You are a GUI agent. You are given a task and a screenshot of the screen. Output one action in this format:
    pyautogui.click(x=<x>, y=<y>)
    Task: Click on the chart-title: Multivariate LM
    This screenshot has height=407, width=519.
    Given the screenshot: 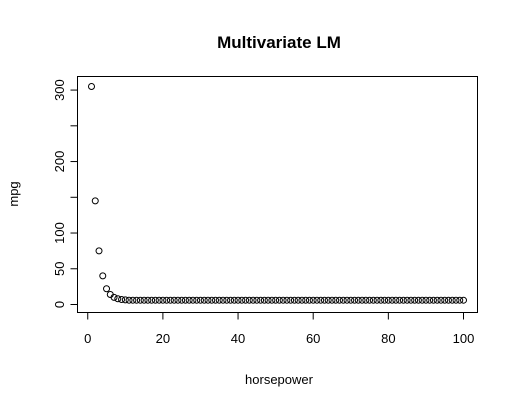 What is the action you would take?
    pyautogui.click(x=279, y=42)
    